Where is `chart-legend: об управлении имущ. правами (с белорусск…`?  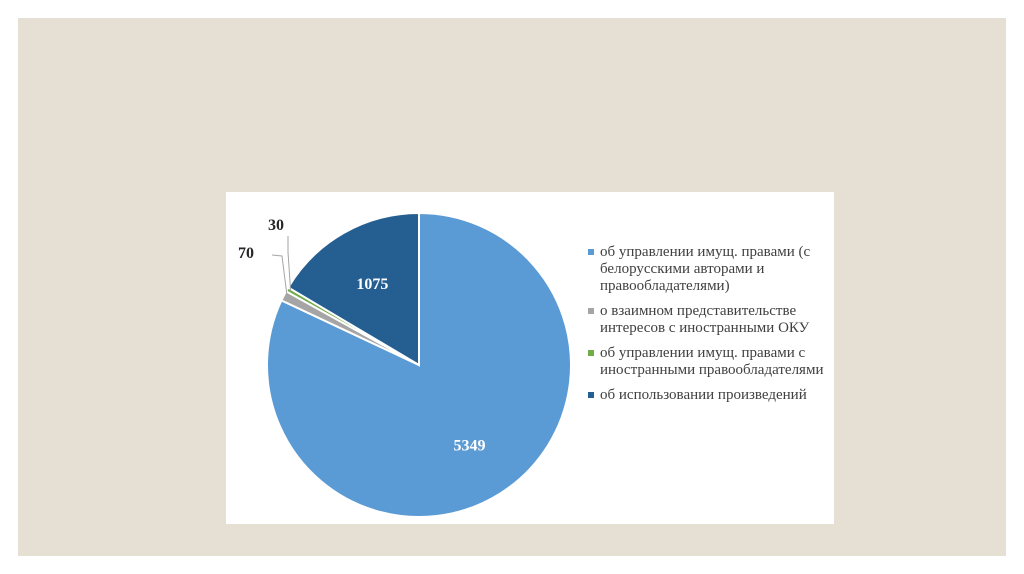 chart-legend: об управлении имущ. правами (с белорусск… is located at coordinates (708, 328).